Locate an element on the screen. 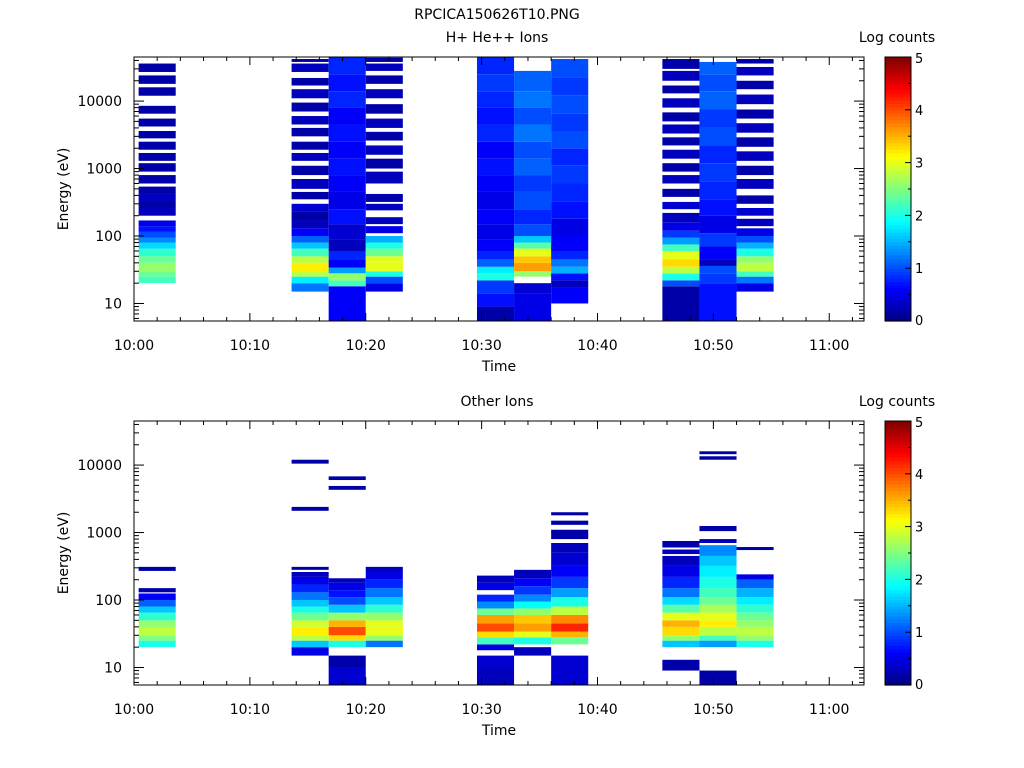 The image size is (1024, 768). colorbar-tick-label: 5 is located at coordinates (919, 59).